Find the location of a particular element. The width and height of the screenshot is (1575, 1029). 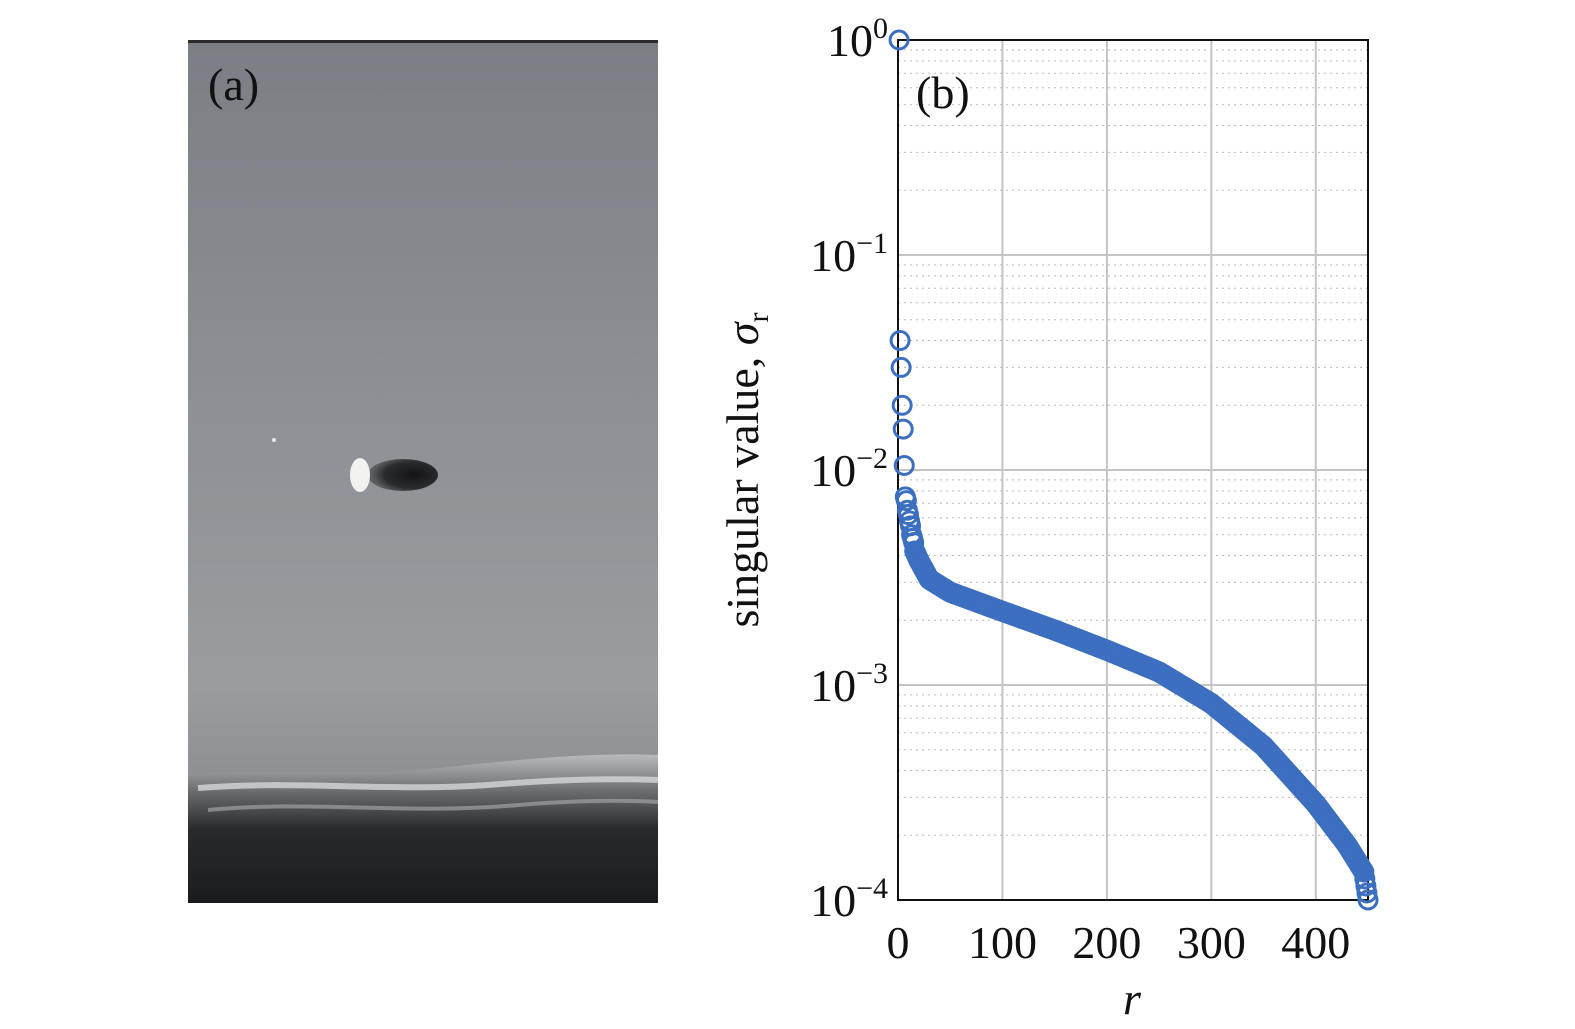

y-tick-label: 10⁰ is located at coordinates (857, 39).